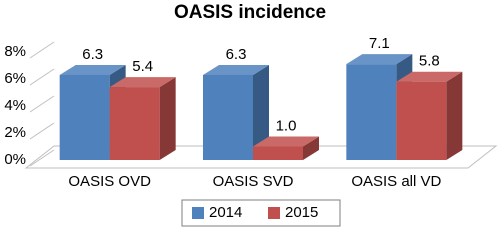  I want to click on value-label: 7.1, so click(379, 43).